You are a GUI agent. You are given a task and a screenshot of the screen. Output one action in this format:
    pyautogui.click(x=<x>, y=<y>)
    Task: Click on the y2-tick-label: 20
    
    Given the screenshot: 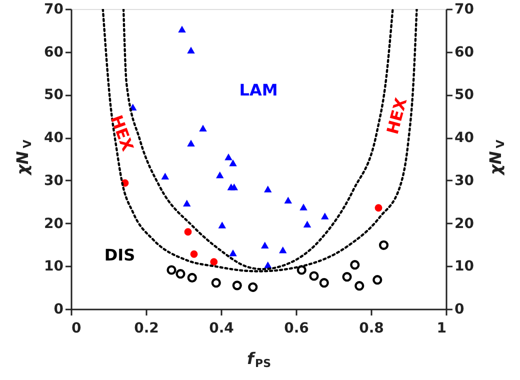 What is the action you would take?
    pyautogui.click(x=464, y=224)
    